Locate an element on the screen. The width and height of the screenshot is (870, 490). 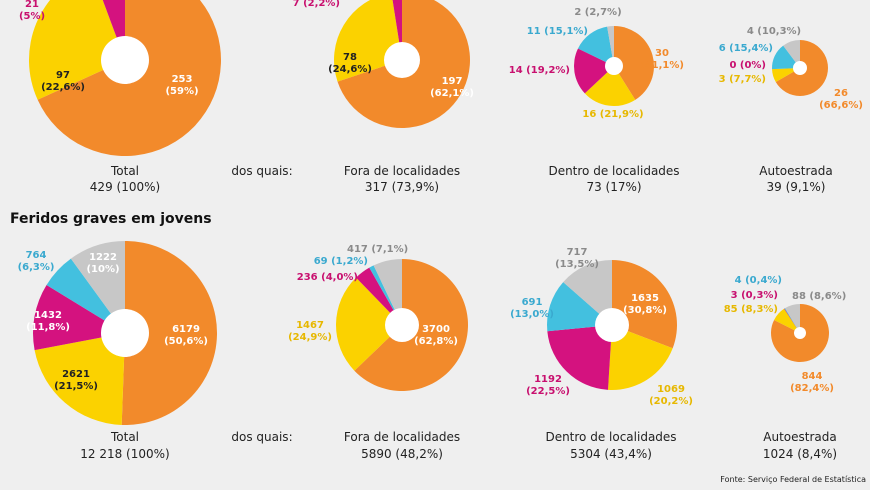
data-label-magenta: 7 (2,2%) is located at coordinates (316, 4).